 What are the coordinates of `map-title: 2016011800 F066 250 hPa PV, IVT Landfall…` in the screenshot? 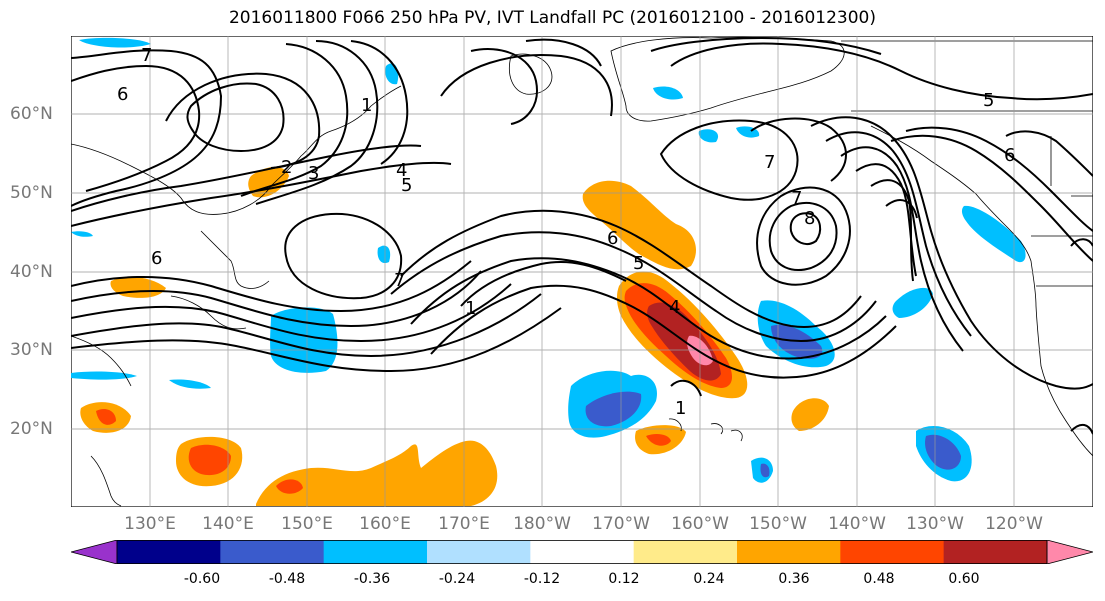 It's located at (552, 18).